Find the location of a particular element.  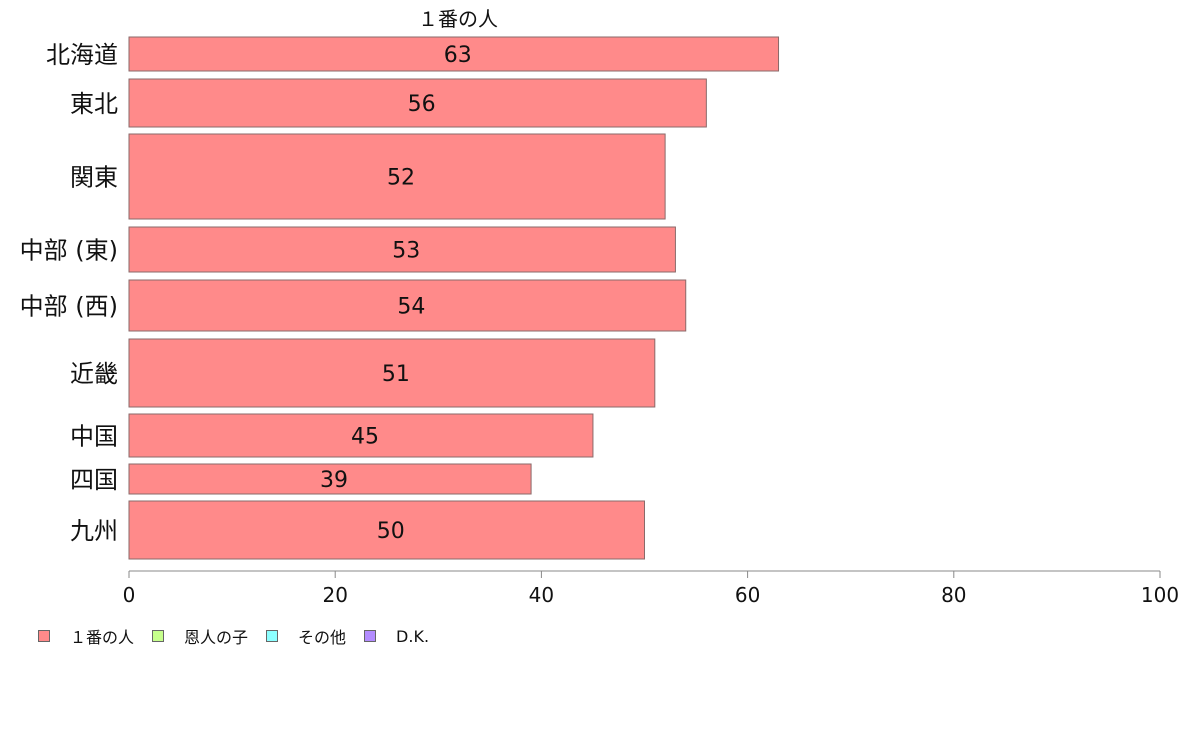

bar-value-label: 56 is located at coordinates (422, 104).